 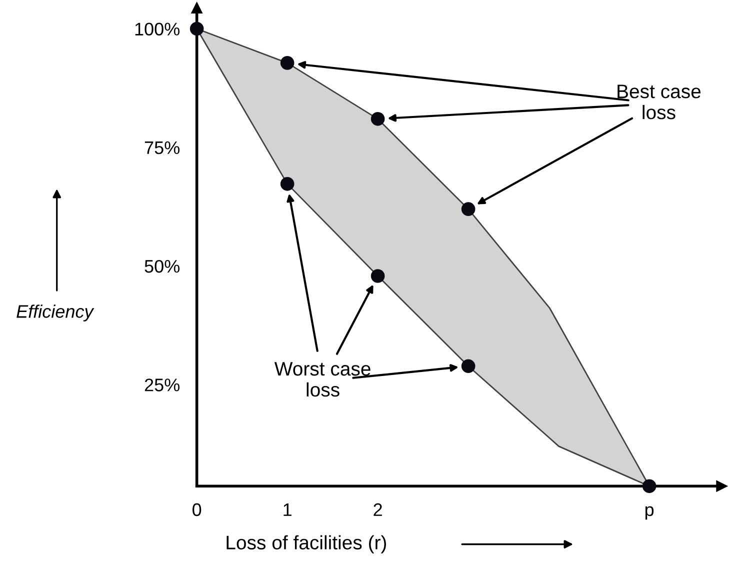 What do you see at coordinates (288, 510) in the screenshot?
I see `x-tick-label: 1` at bounding box center [288, 510].